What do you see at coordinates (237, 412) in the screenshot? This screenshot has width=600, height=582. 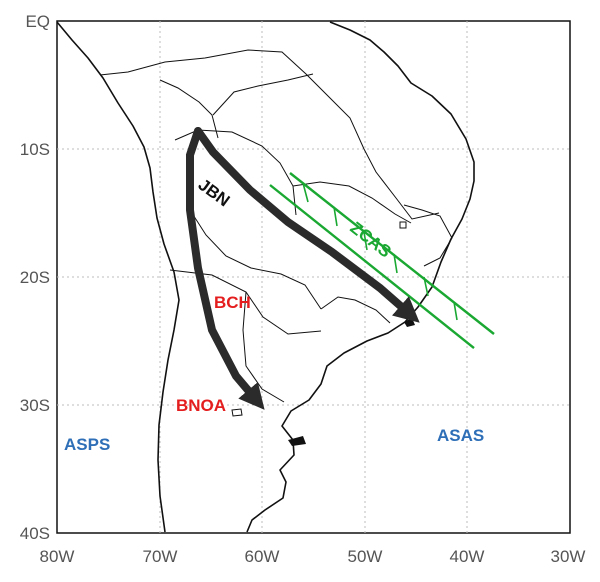 I see `bnoa-marker` at bounding box center [237, 412].